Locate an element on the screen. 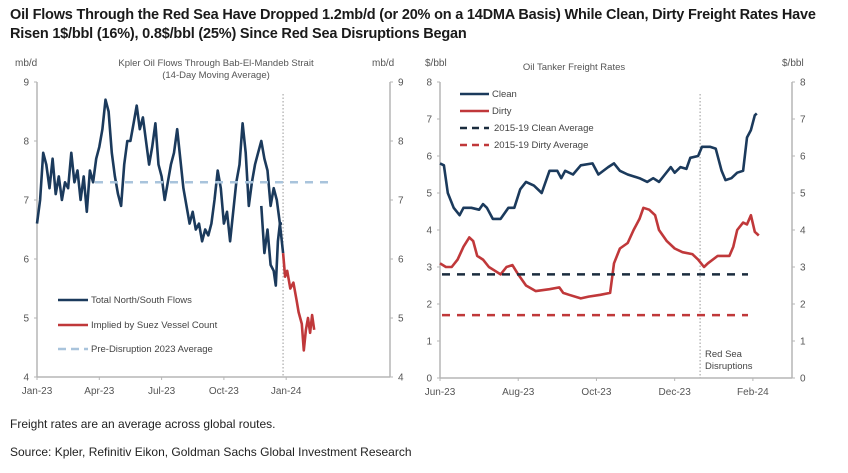 The image size is (848, 473). y-tick-label-right: 2 is located at coordinates (803, 305).